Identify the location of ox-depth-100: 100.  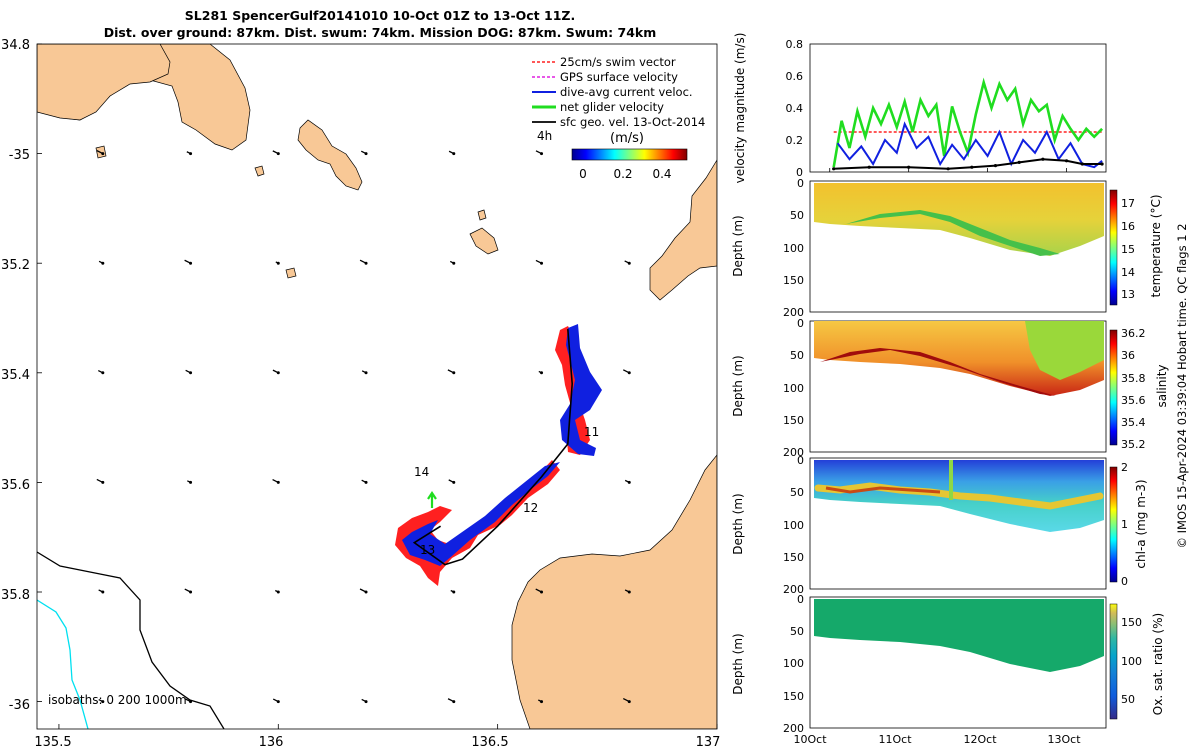
(793, 663).